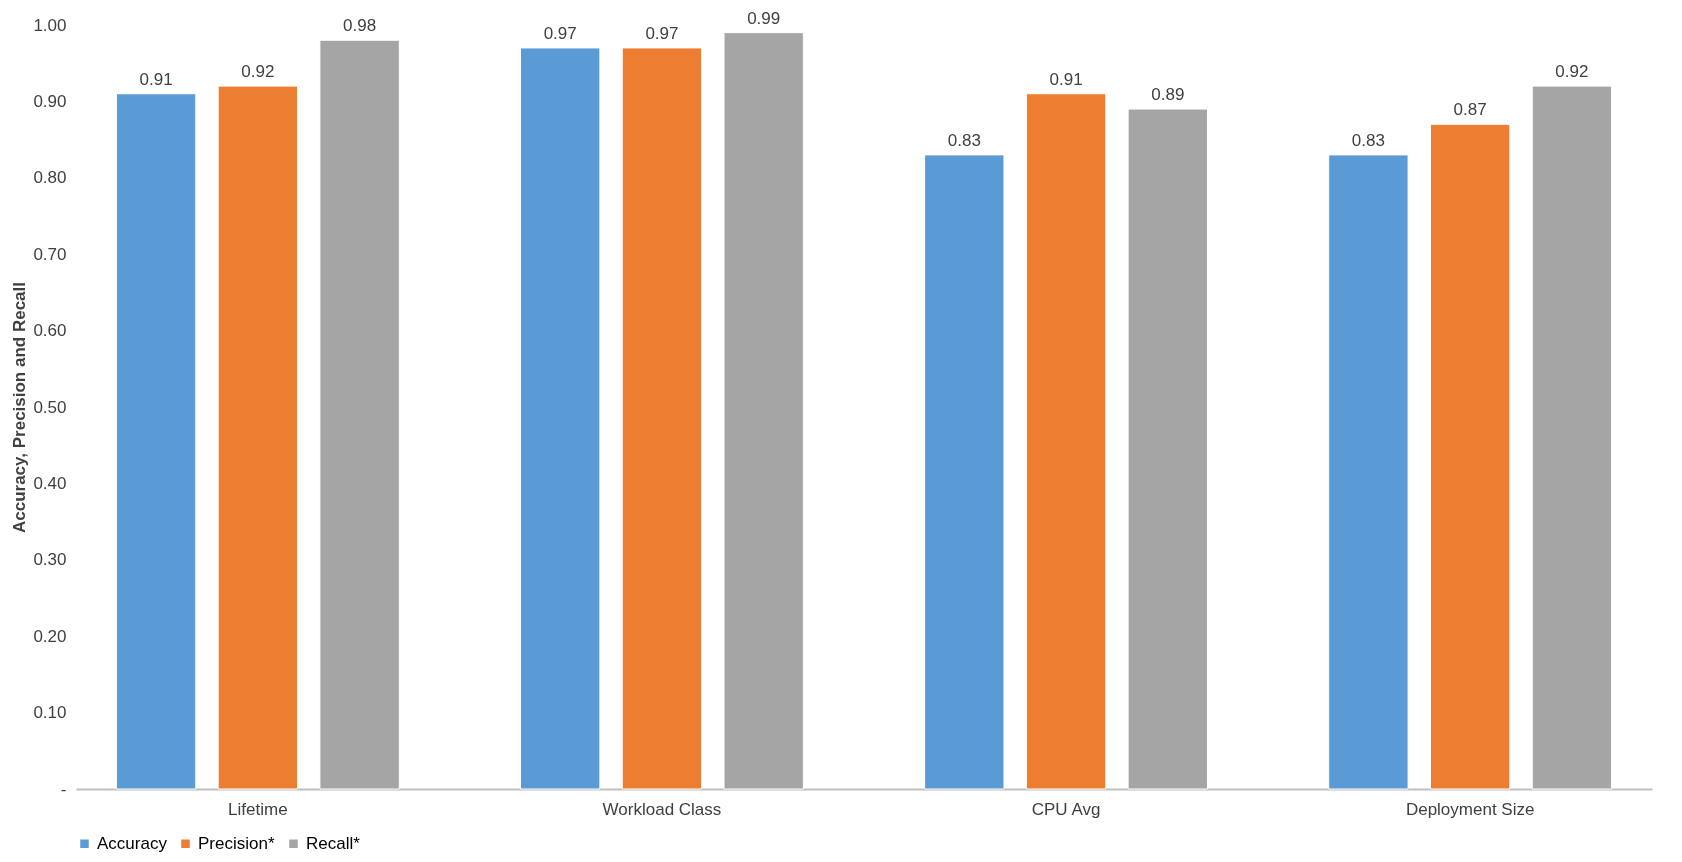 This screenshot has width=1682, height=862. Describe the element at coordinates (50, 636) in the screenshot. I see `y-tick-label: 0.20` at that location.